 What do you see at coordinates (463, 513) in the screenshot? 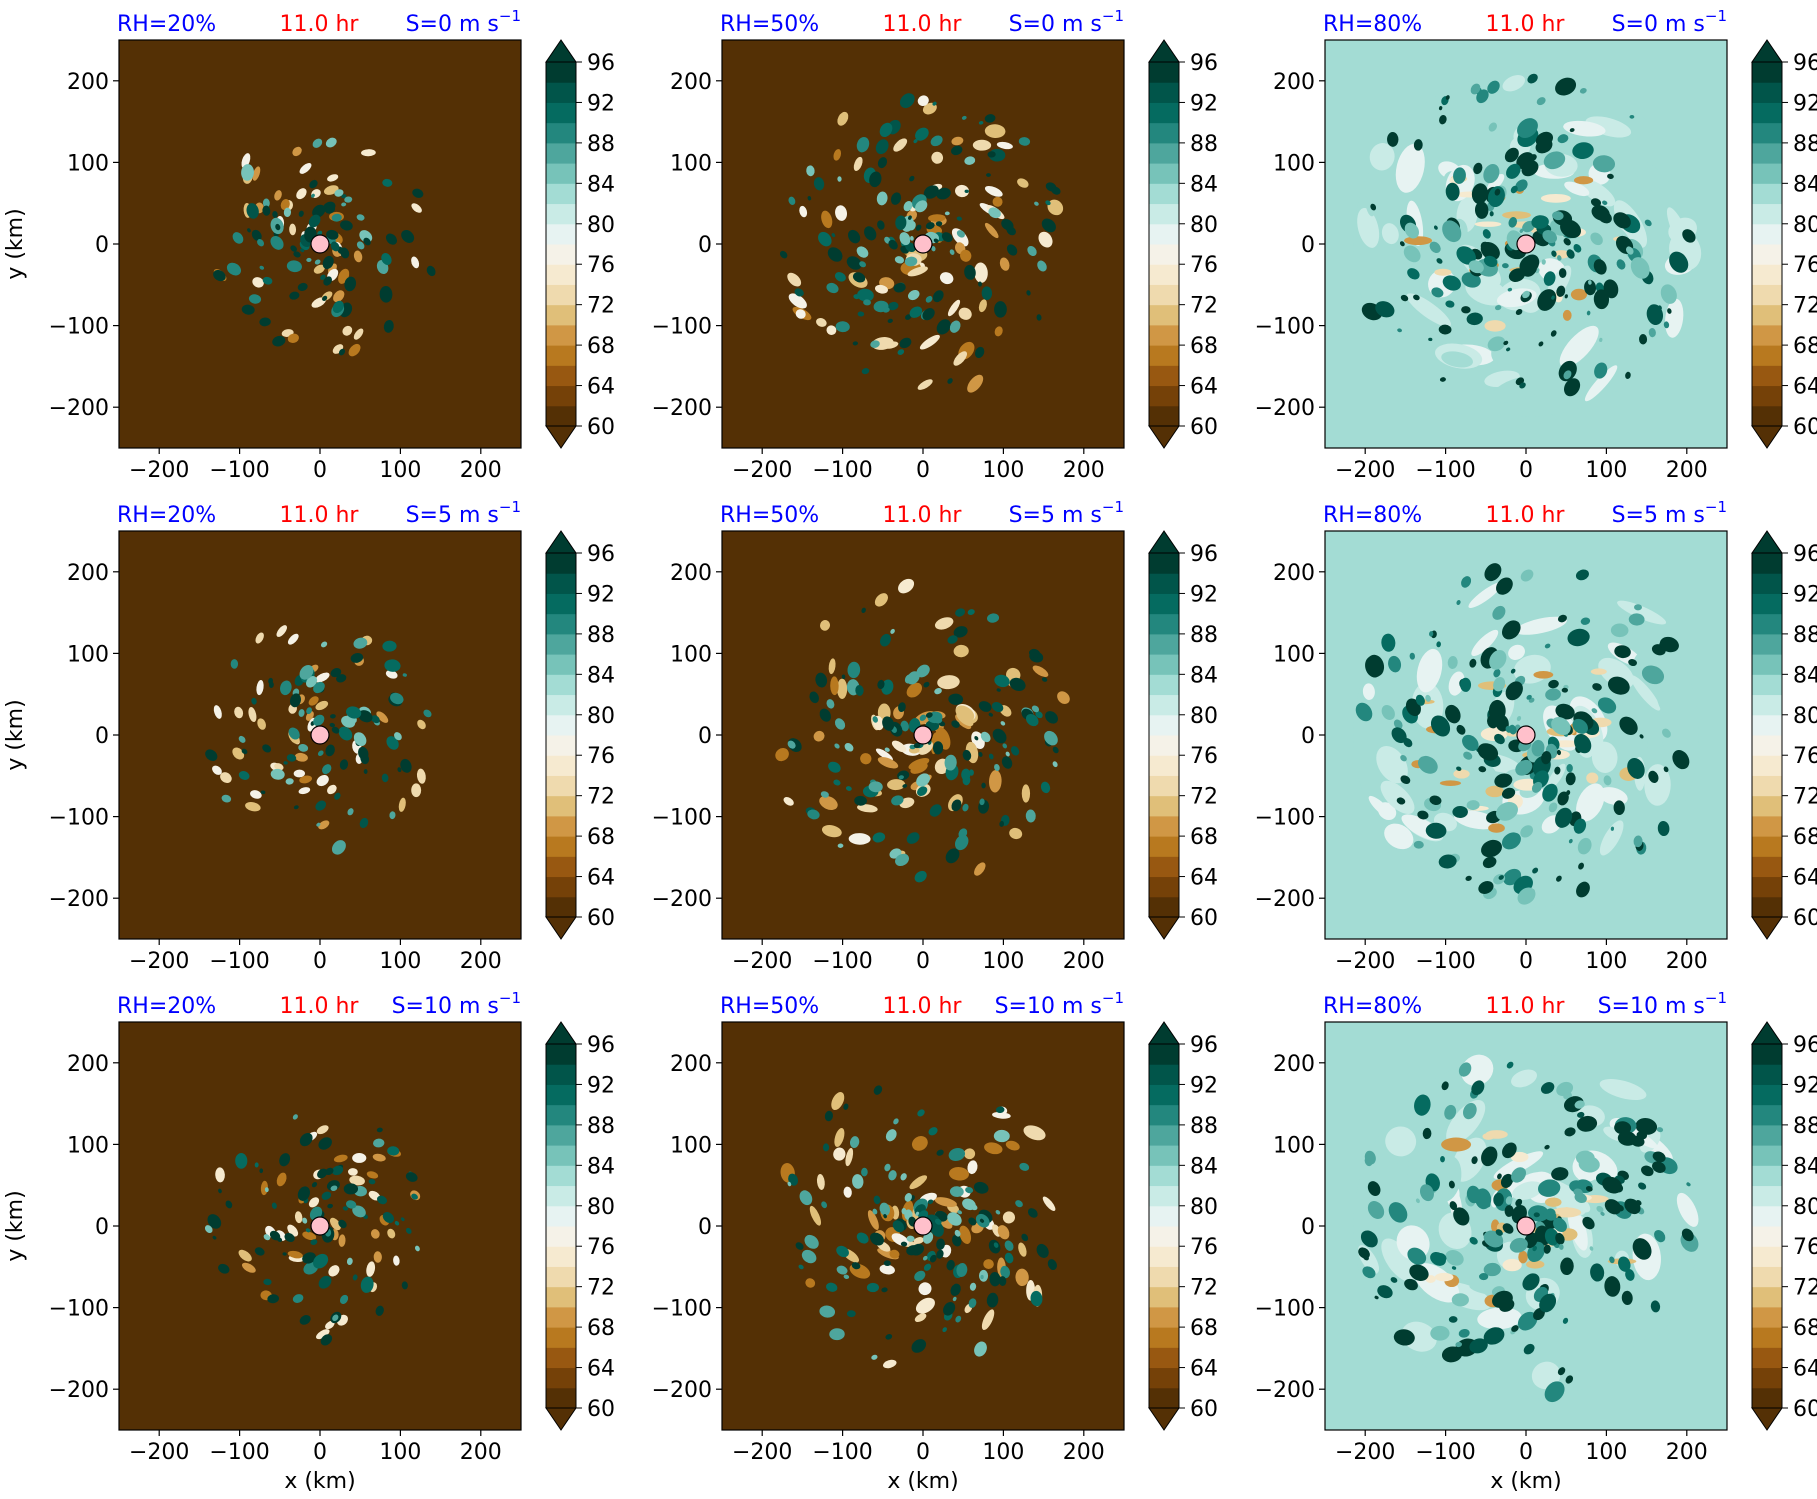
I see `panel-title-shear: S=5 m s−1` at bounding box center [463, 513].